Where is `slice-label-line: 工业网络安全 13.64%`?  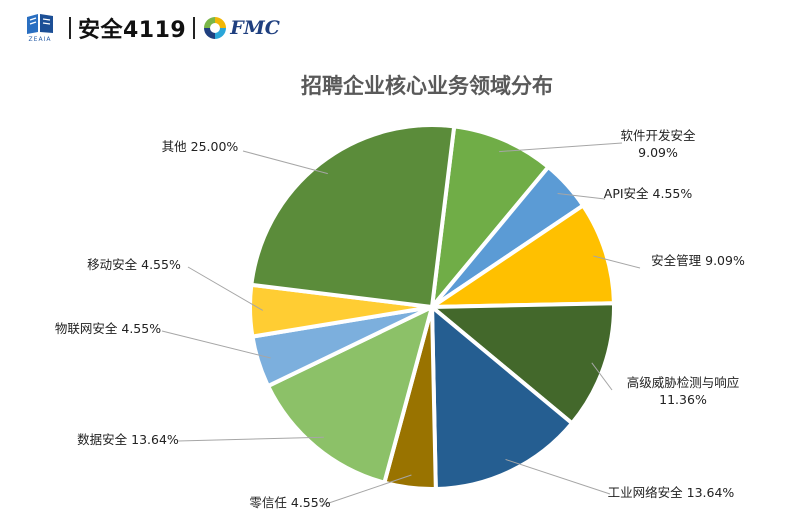 slice-label-line: 工业网络安全 13.64% is located at coordinates (671, 492).